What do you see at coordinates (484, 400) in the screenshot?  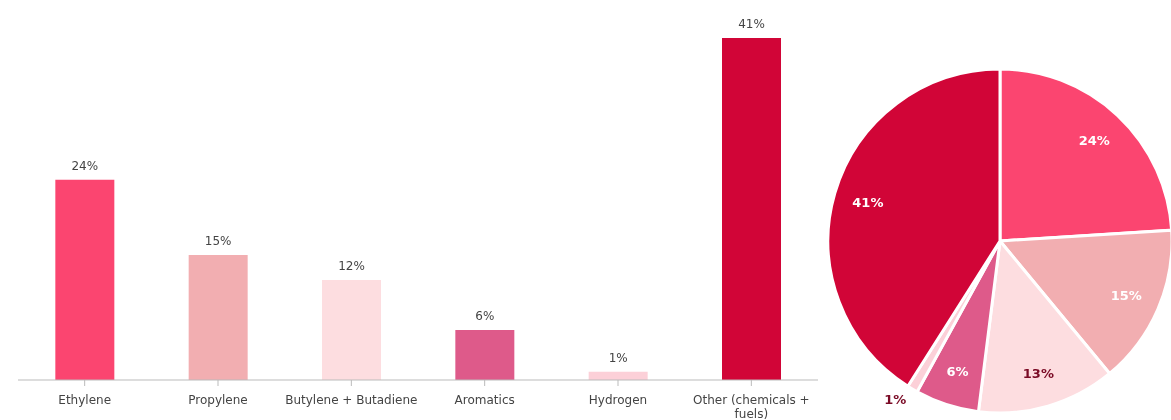 I see `x-tick-label: Aromatics` at bounding box center [484, 400].